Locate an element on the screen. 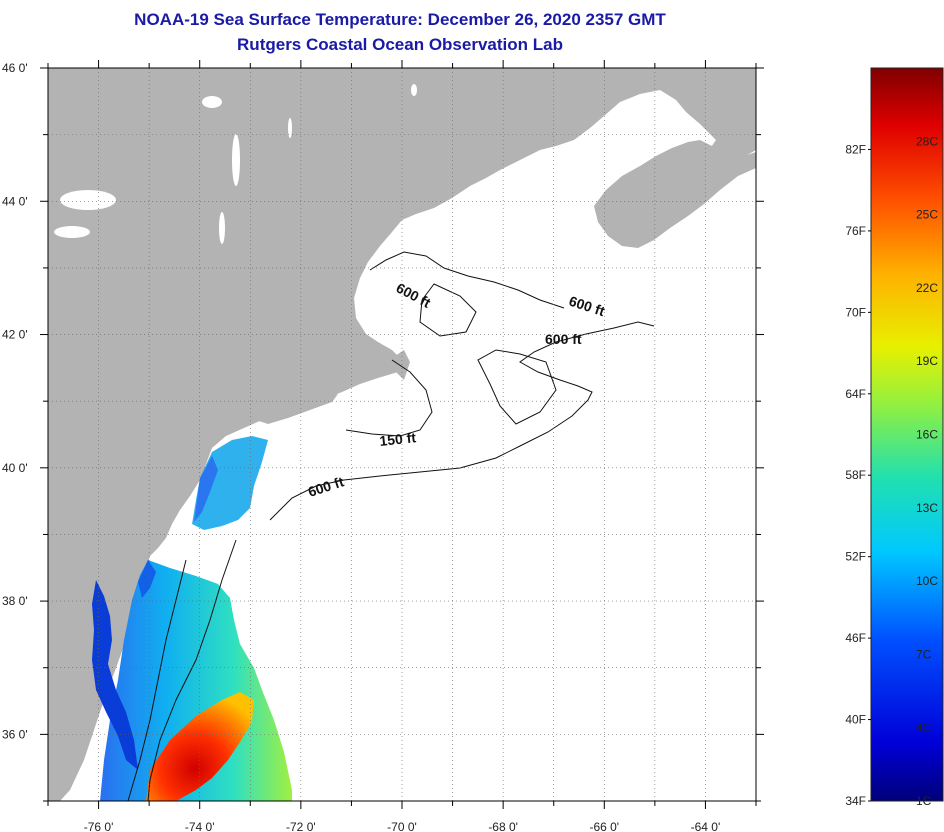  colorbar-f-label: 64F is located at coordinates (855, 394).